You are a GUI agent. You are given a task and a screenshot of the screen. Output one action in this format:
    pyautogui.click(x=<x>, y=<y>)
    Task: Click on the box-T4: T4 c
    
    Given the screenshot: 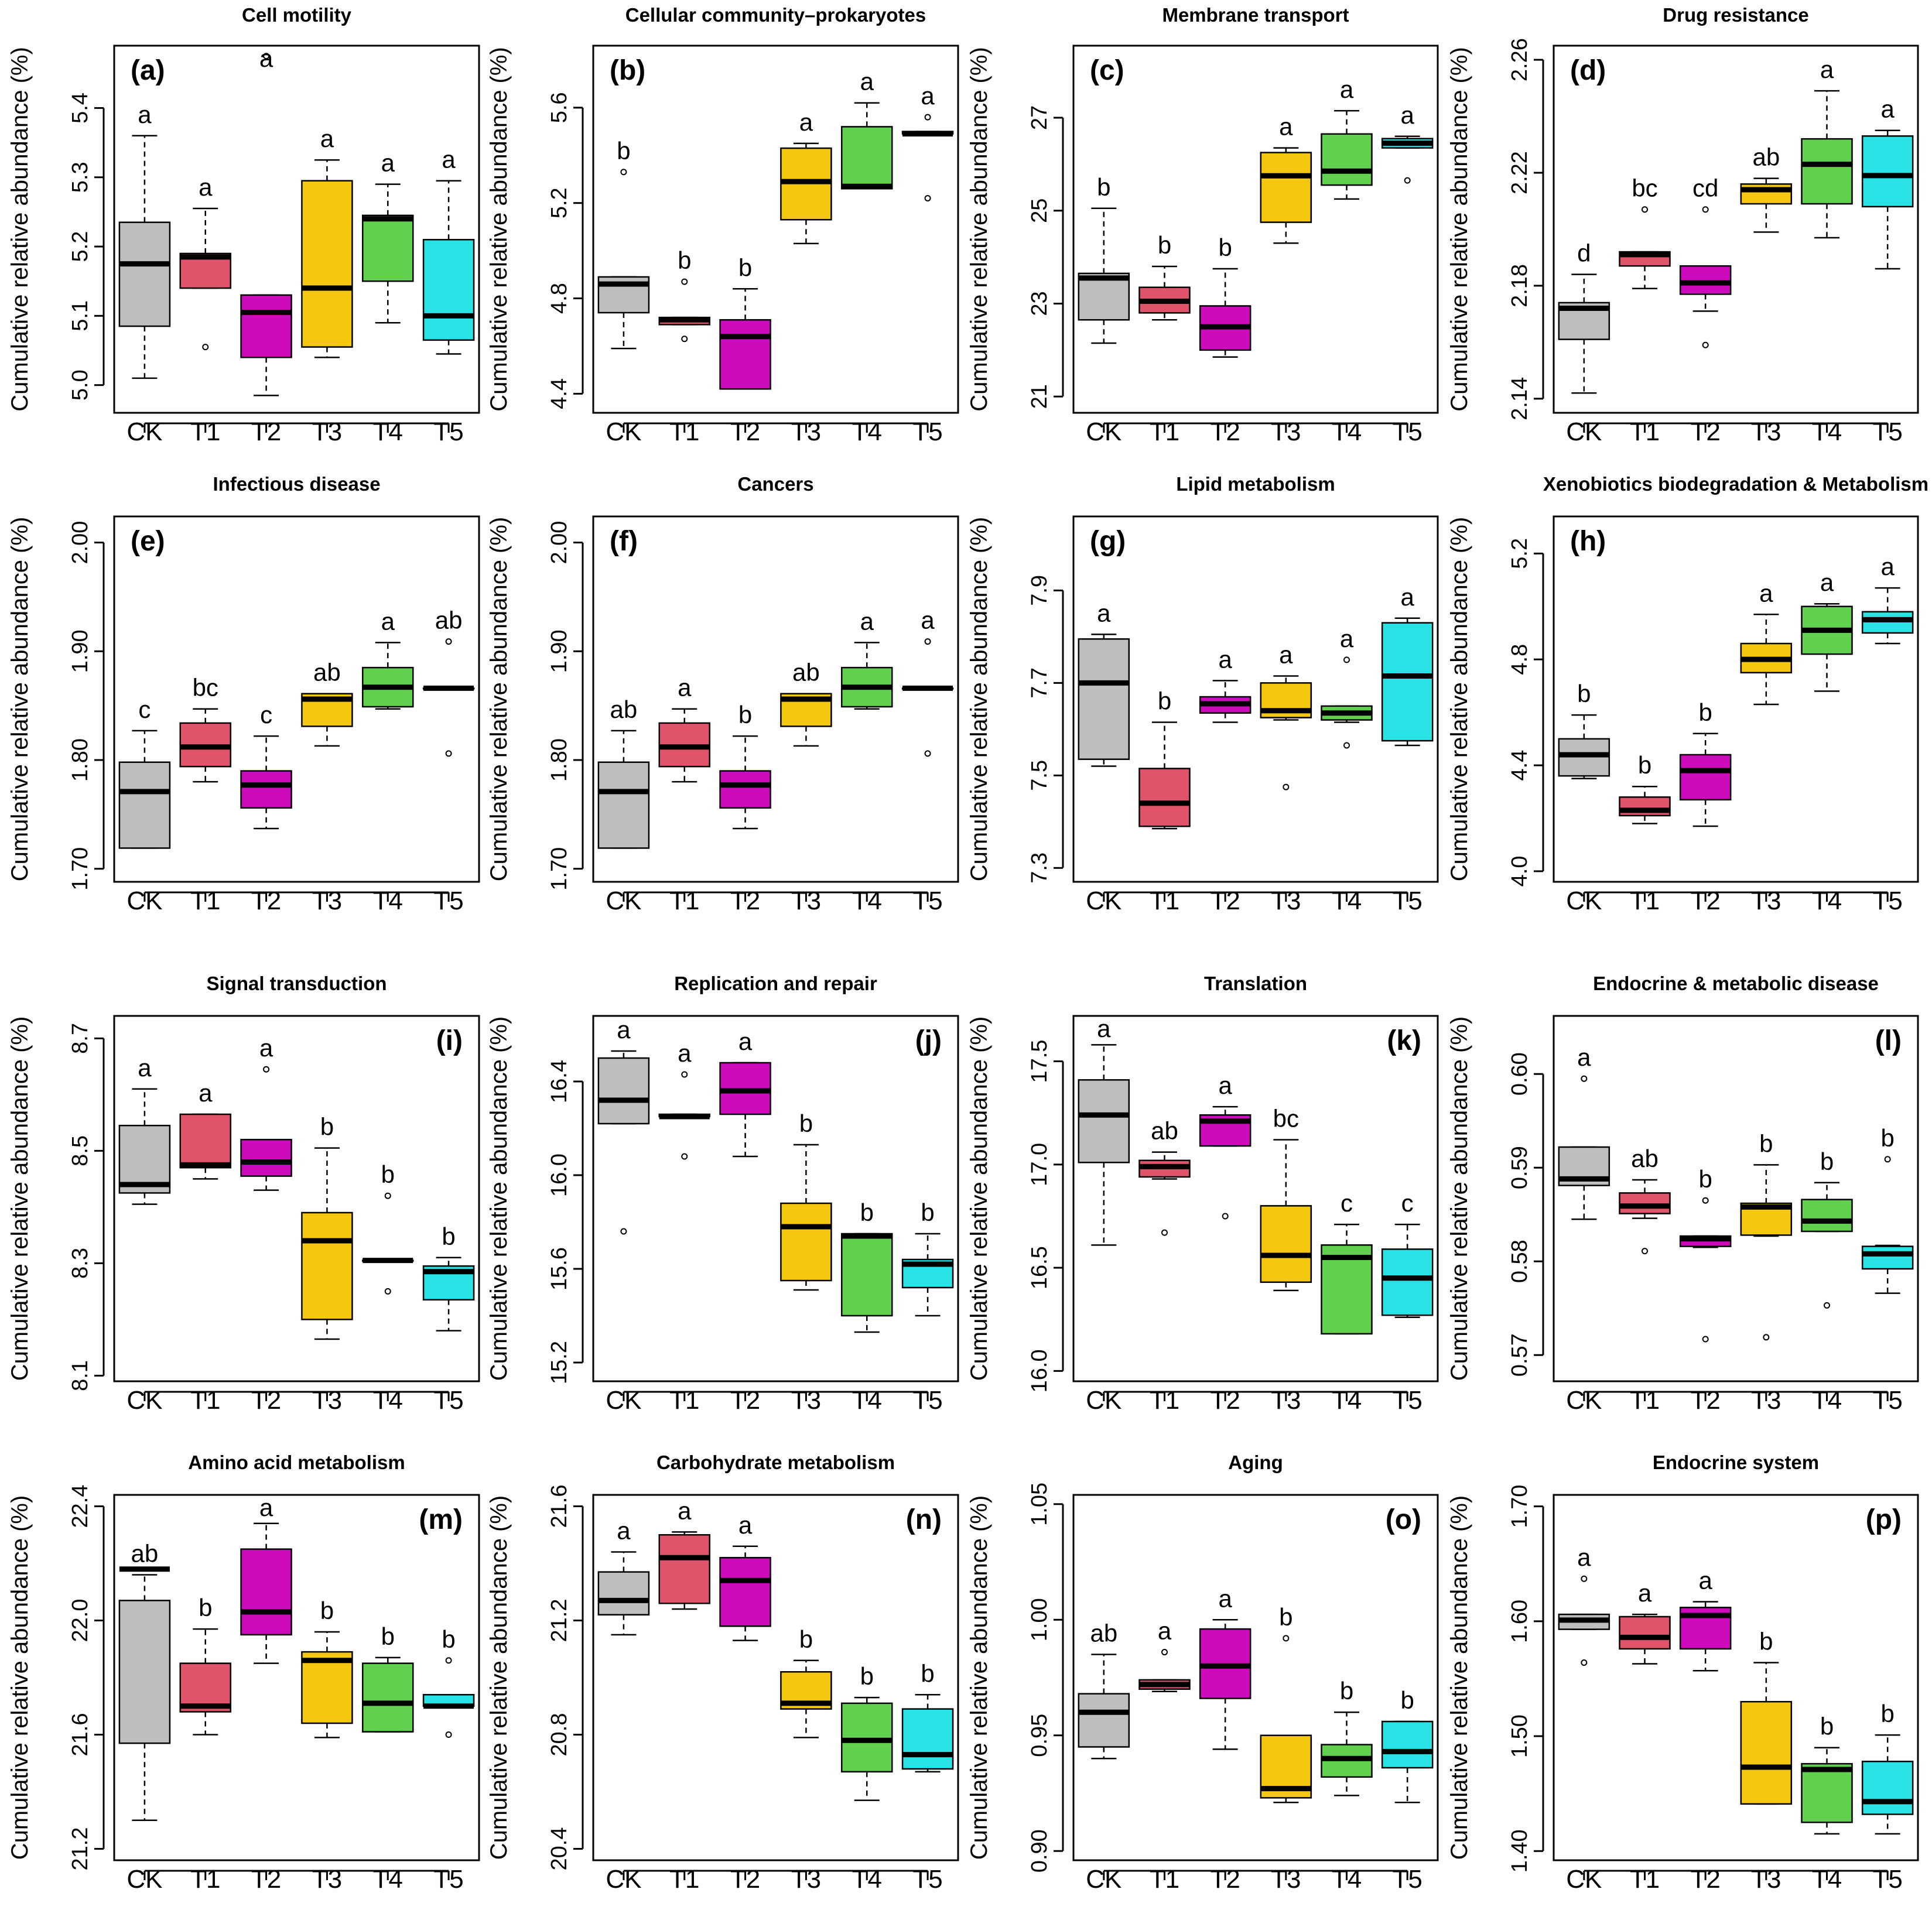 What is the action you would take?
    pyautogui.click(x=1347, y=1302)
    